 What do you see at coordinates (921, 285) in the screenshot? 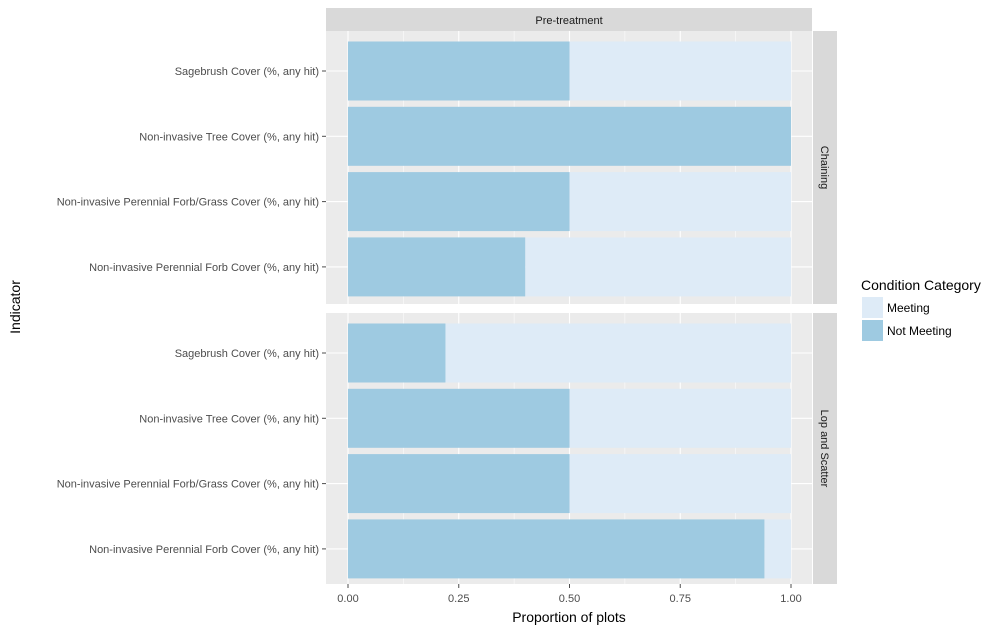
I see `legend-title: Condition Category` at bounding box center [921, 285].